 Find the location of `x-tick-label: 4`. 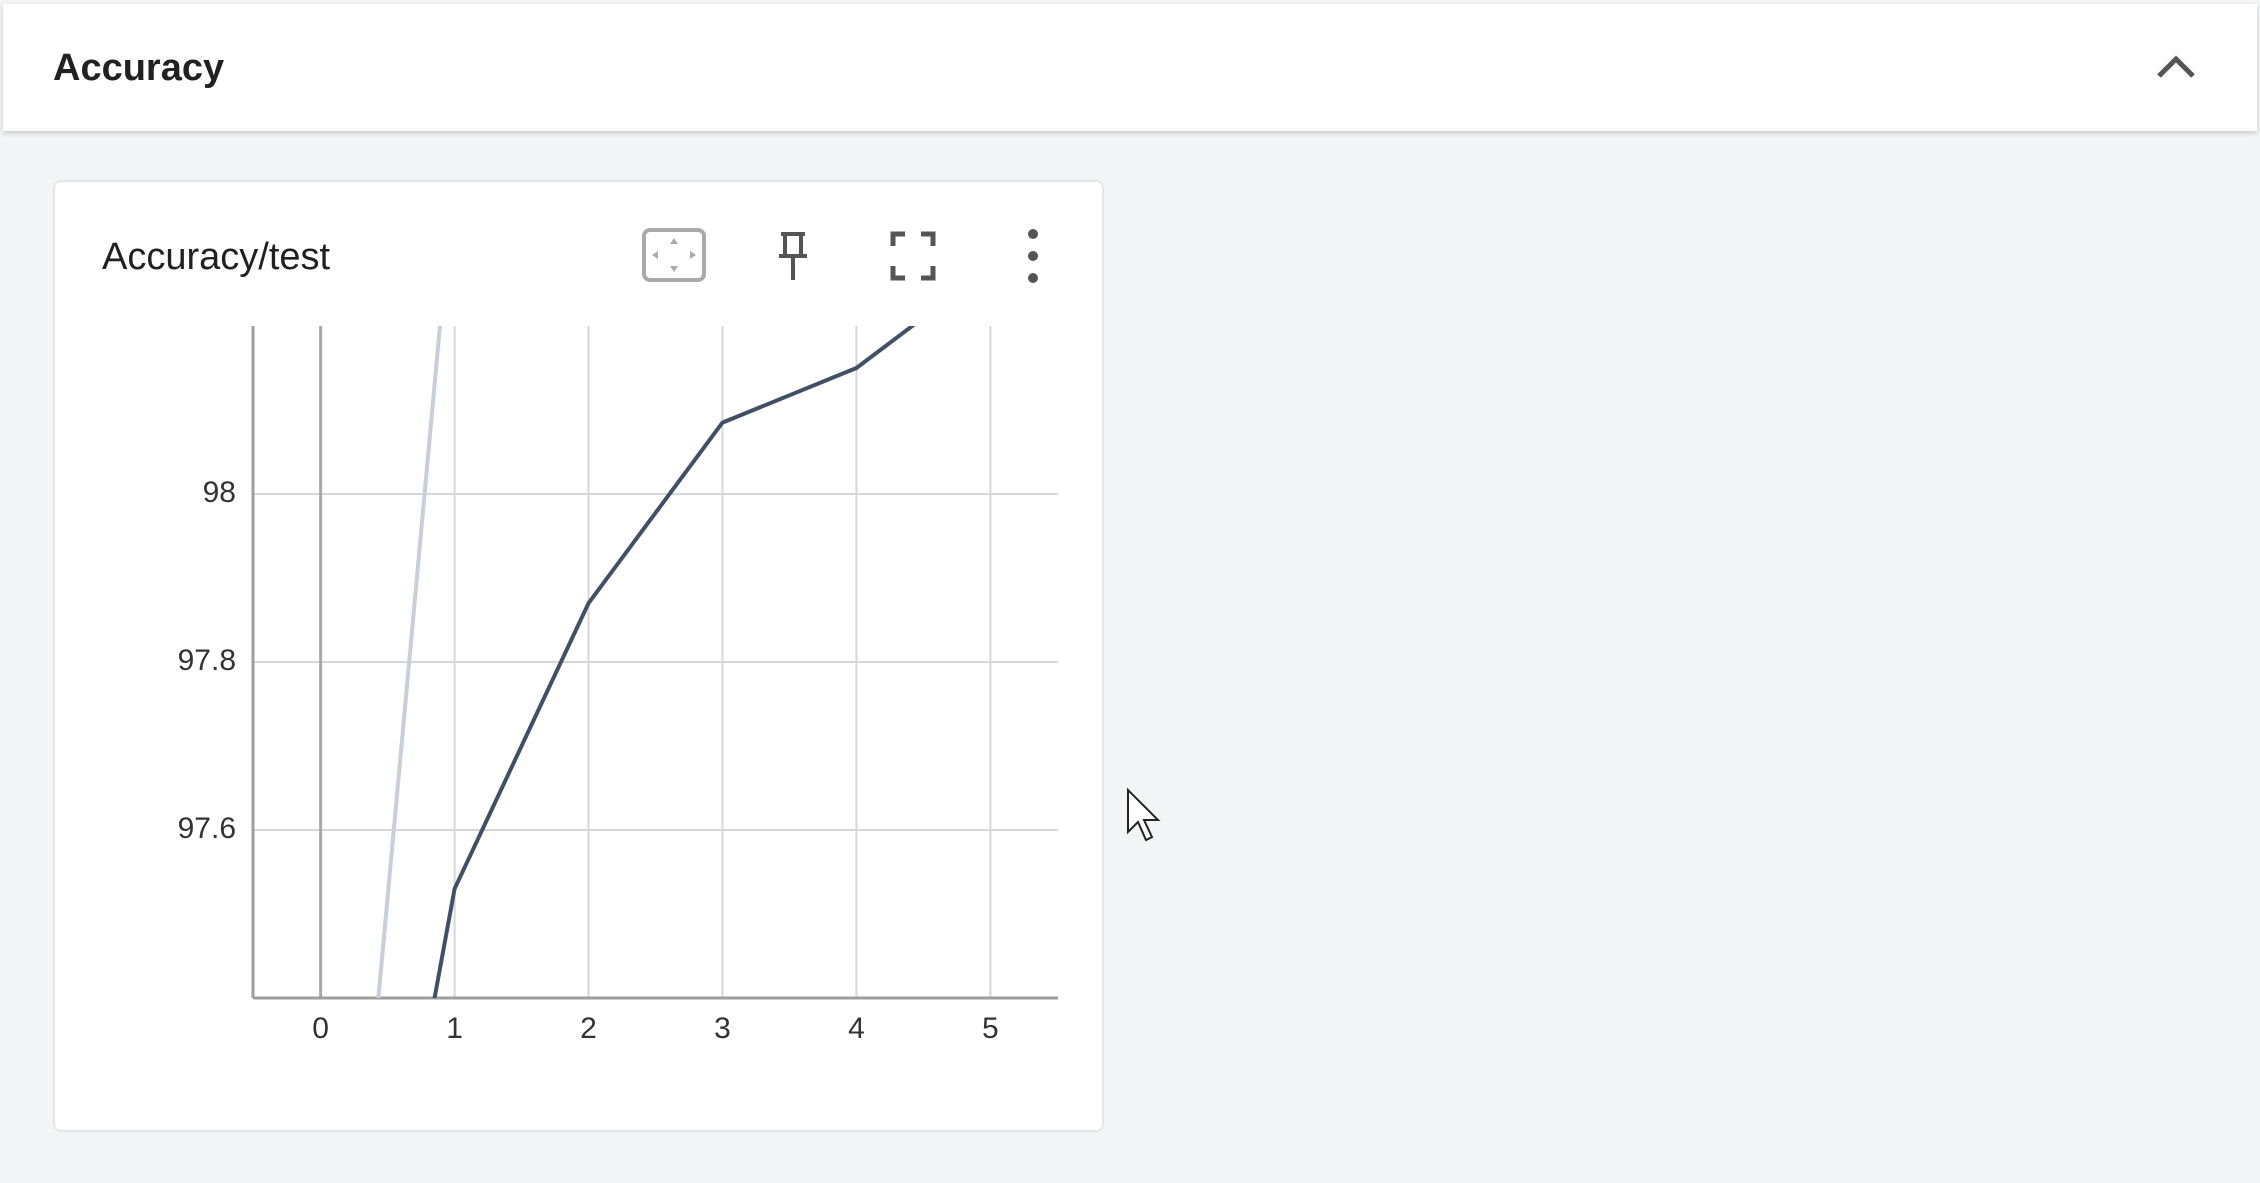

x-tick-label: 4 is located at coordinates (856, 1028).